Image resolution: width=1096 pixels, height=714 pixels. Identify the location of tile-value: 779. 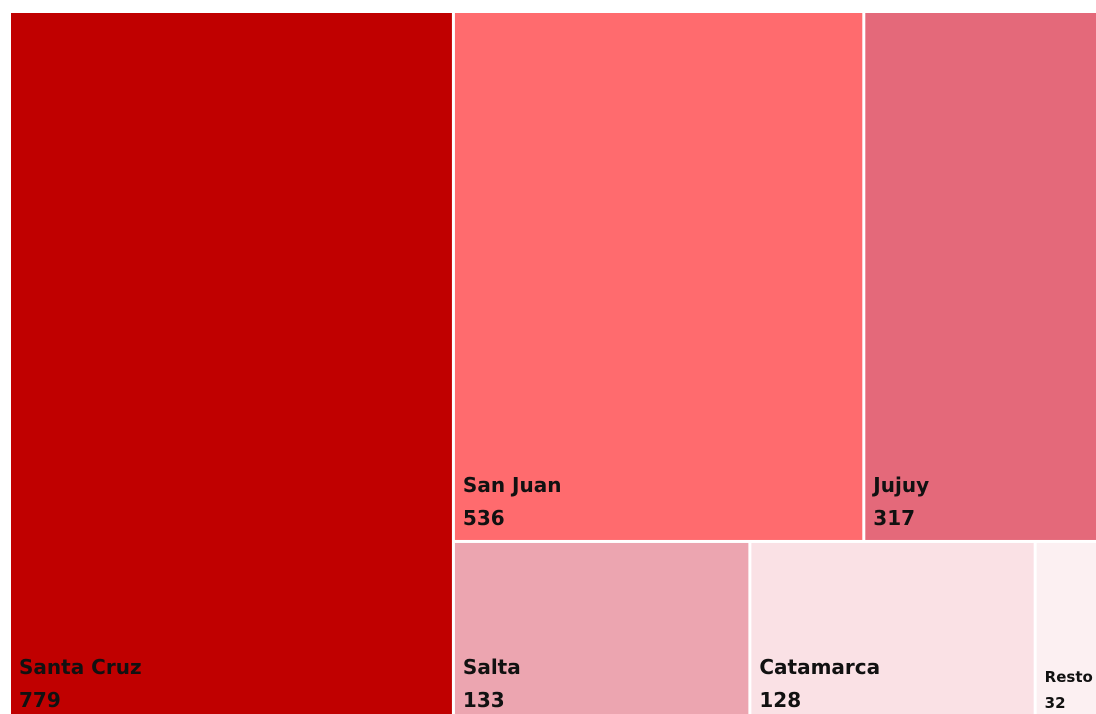
(40, 700).